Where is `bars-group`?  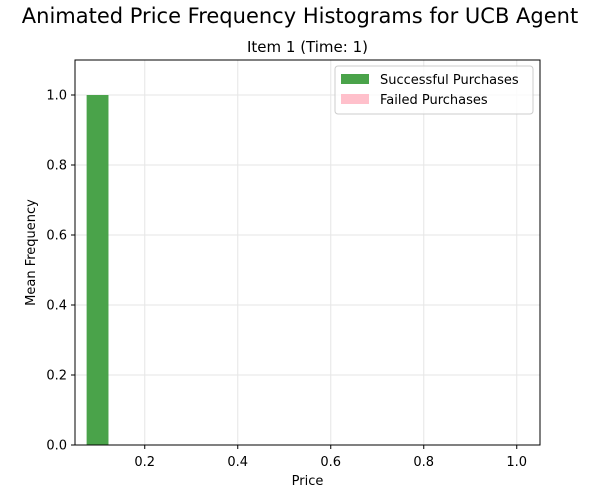 bars-group is located at coordinates (97, 270).